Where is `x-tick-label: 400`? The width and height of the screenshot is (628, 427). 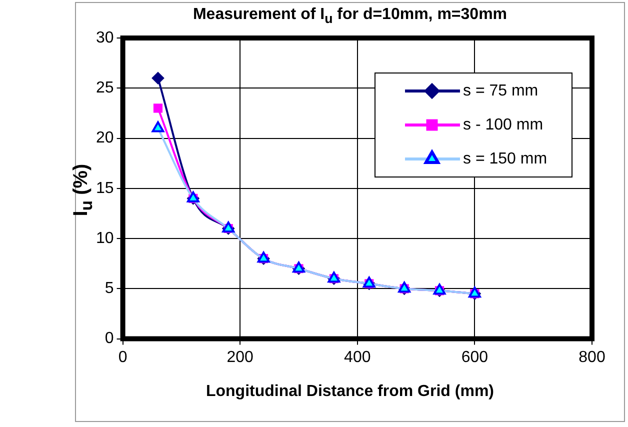
x-tick-label: 400 is located at coordinates (357, 357).